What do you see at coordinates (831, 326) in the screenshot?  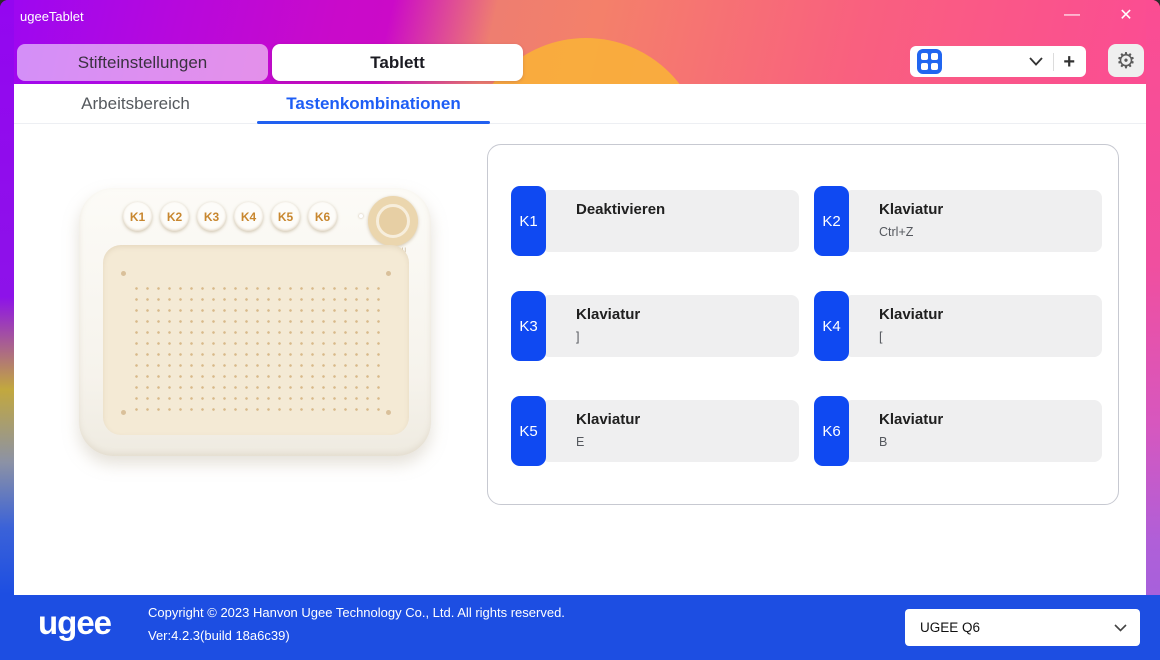 I see `key-badge: K4` at bounding box center [831, 326].